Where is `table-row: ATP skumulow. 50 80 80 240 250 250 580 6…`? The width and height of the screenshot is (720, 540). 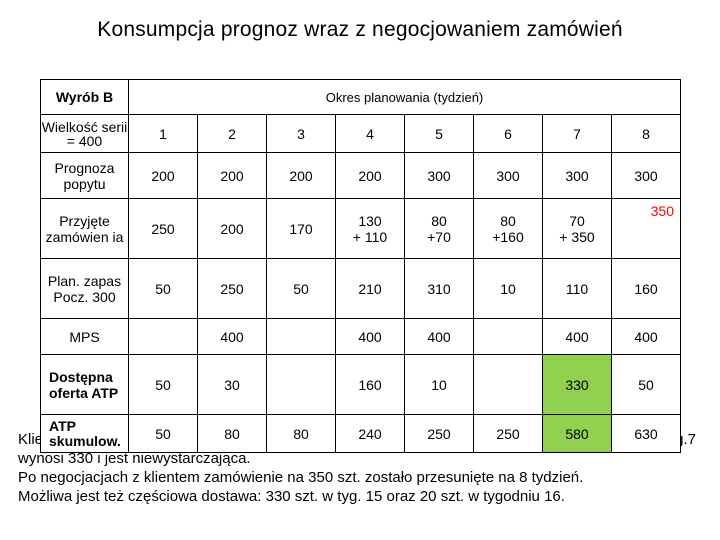 table-row: ATP skumulow. 50 80 80 240 250 250 580 6… is located at coordinates (360, 433).